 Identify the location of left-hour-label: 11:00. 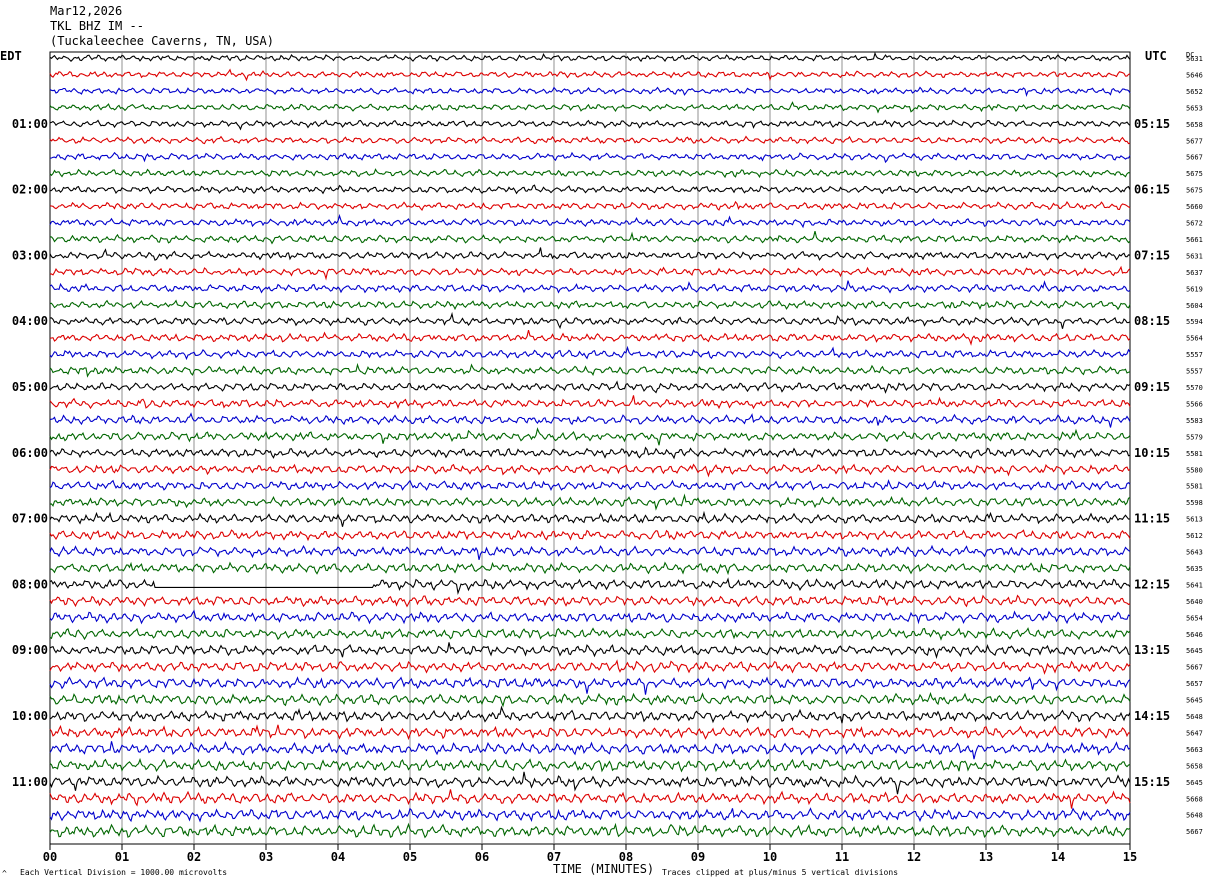
(30, 782).